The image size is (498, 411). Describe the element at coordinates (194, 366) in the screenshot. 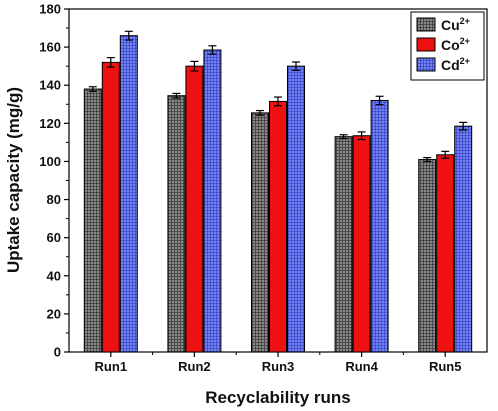

I see `x-tick-label: Run2` at that location.